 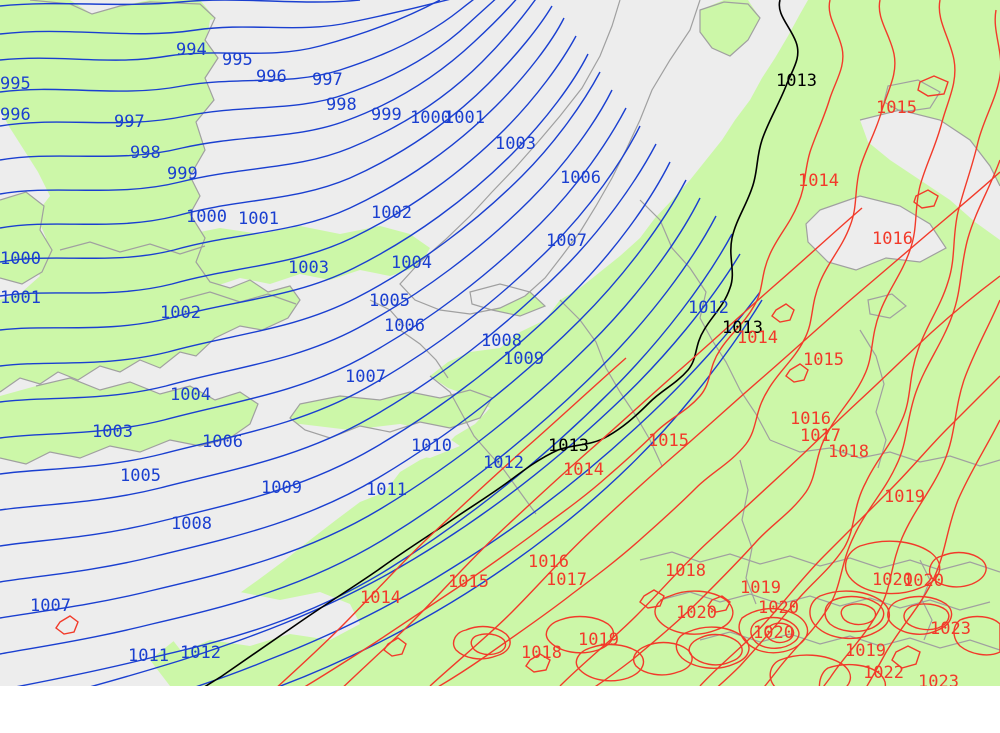 What do you see at coordinates (431, 446) in the screenshot?
I see `contour-label: 1010` at bounding box center [431, 446].